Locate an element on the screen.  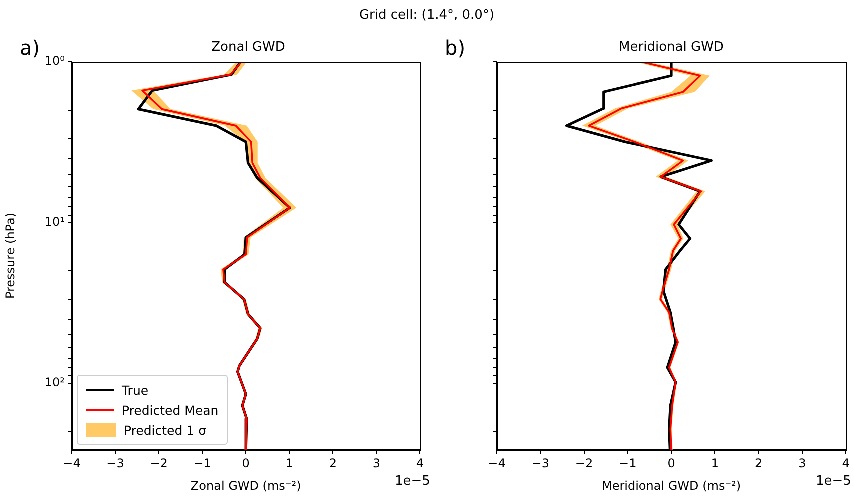
text: a) is located at coordinates (30, 48).